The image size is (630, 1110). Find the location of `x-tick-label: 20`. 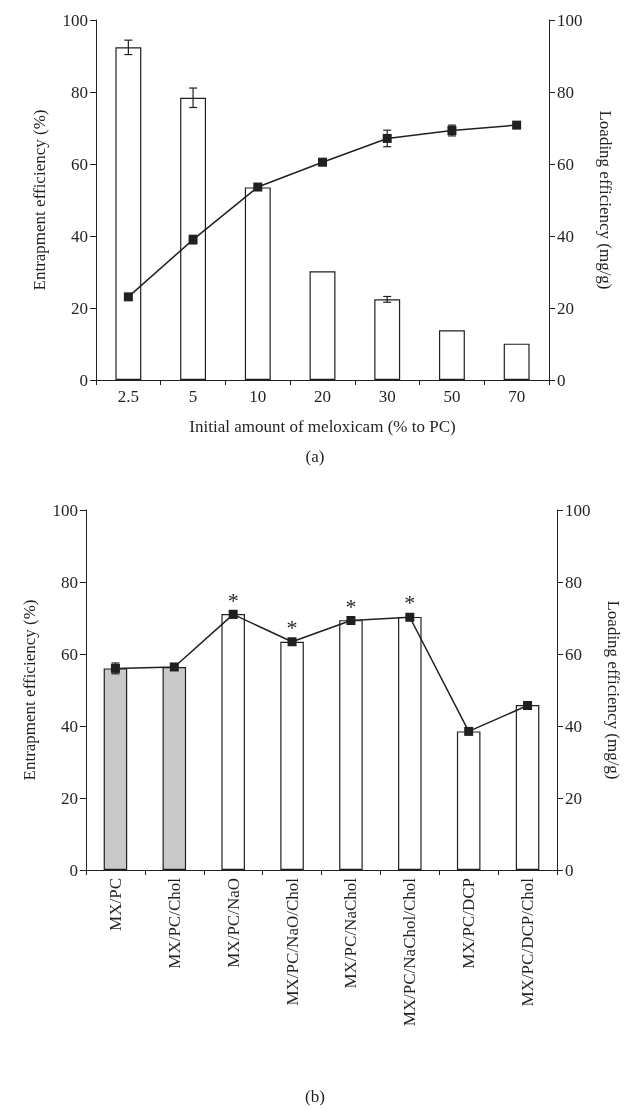

x-tick-label: 20 is located at coordinates (322, 396).